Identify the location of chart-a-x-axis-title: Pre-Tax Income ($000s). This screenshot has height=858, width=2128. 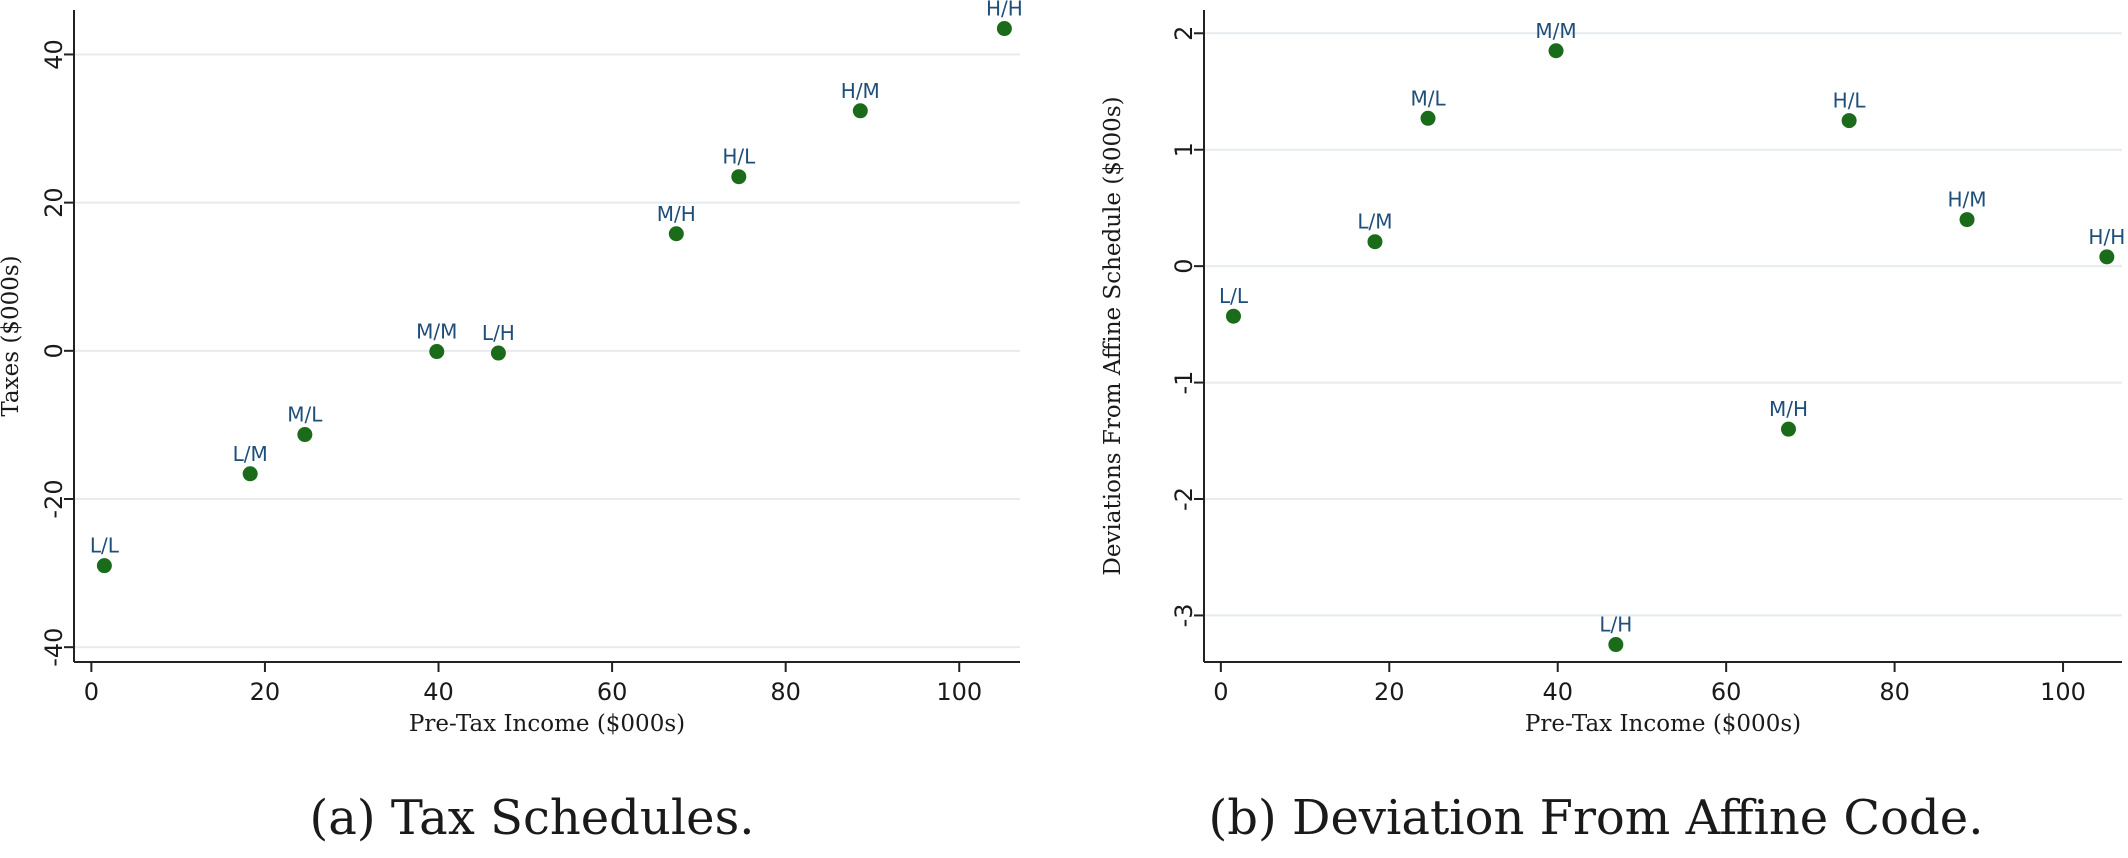
(547, 724).